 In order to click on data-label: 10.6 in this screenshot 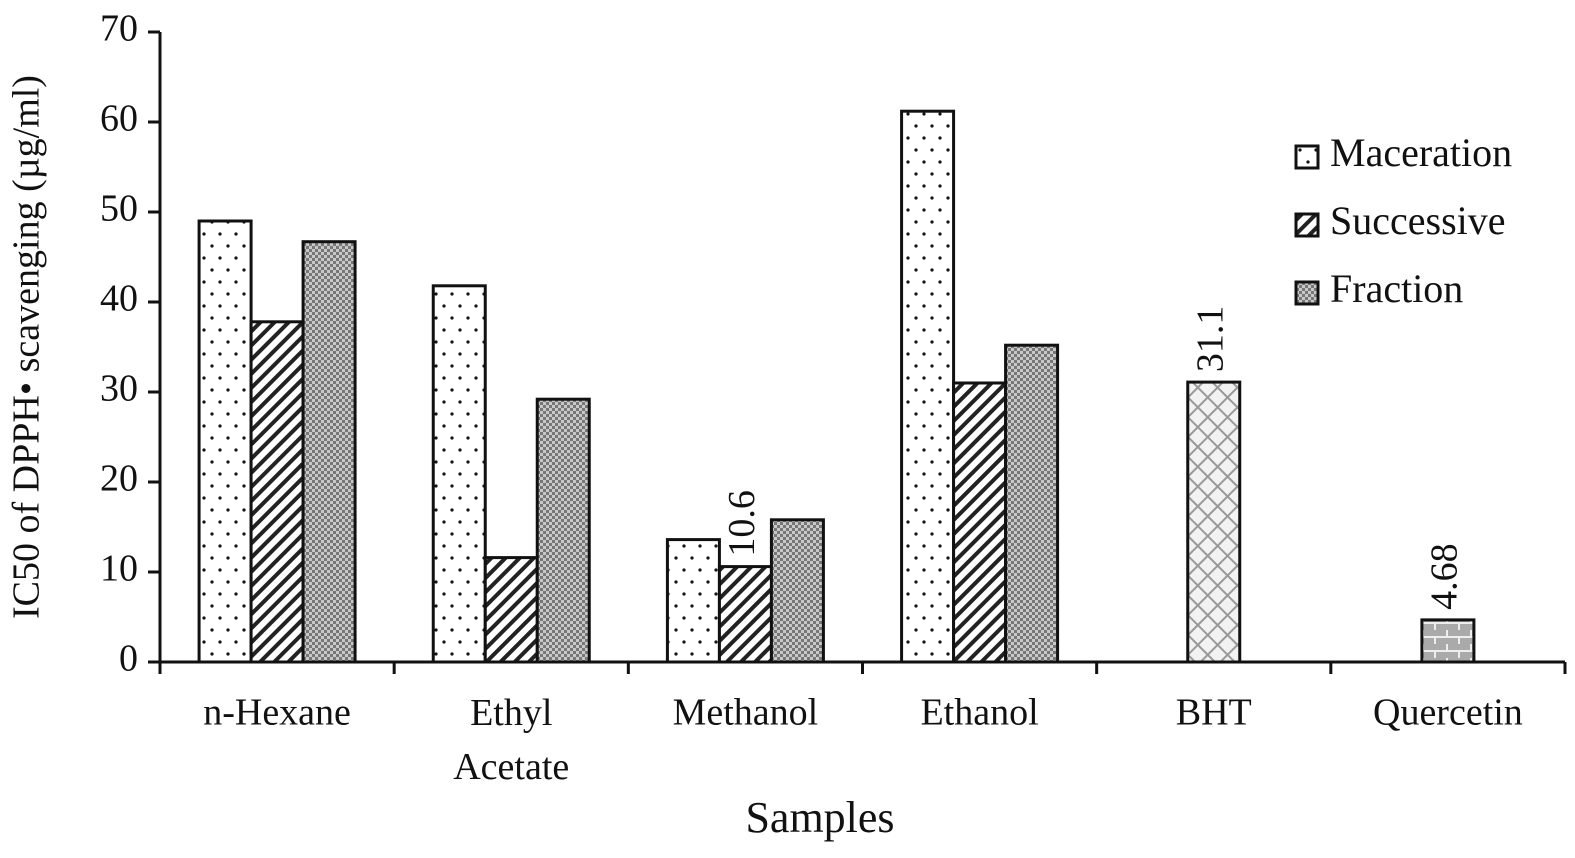, I will do `click(742, 523)`.